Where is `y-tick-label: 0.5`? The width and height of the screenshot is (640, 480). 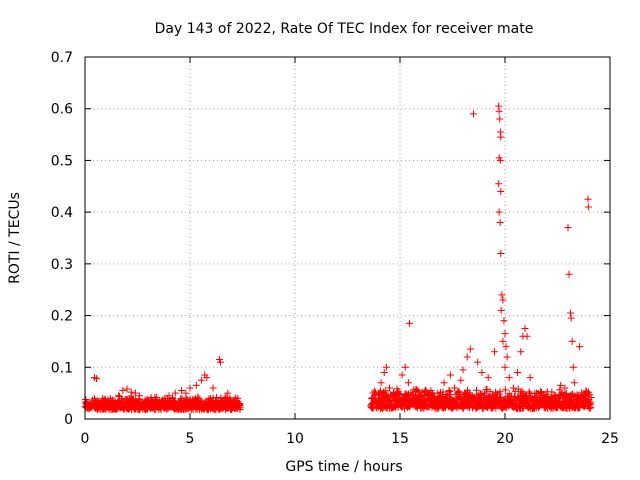 y-tick-label: 0.5 is located at coordinates (62, 161).